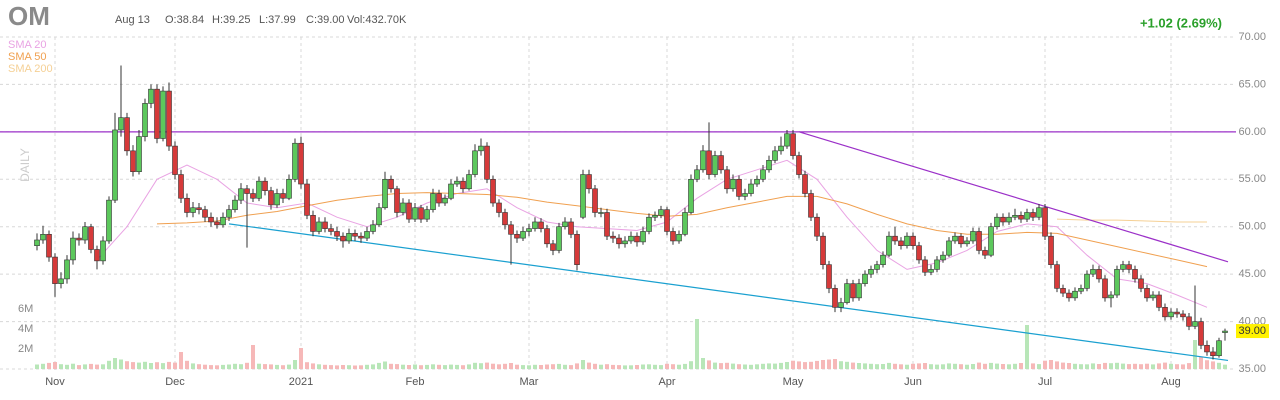  What do you see at coordinates (913, 382) in the screenshot?
I see `x-tick-label: Jun` at bounding box center [913, 382].